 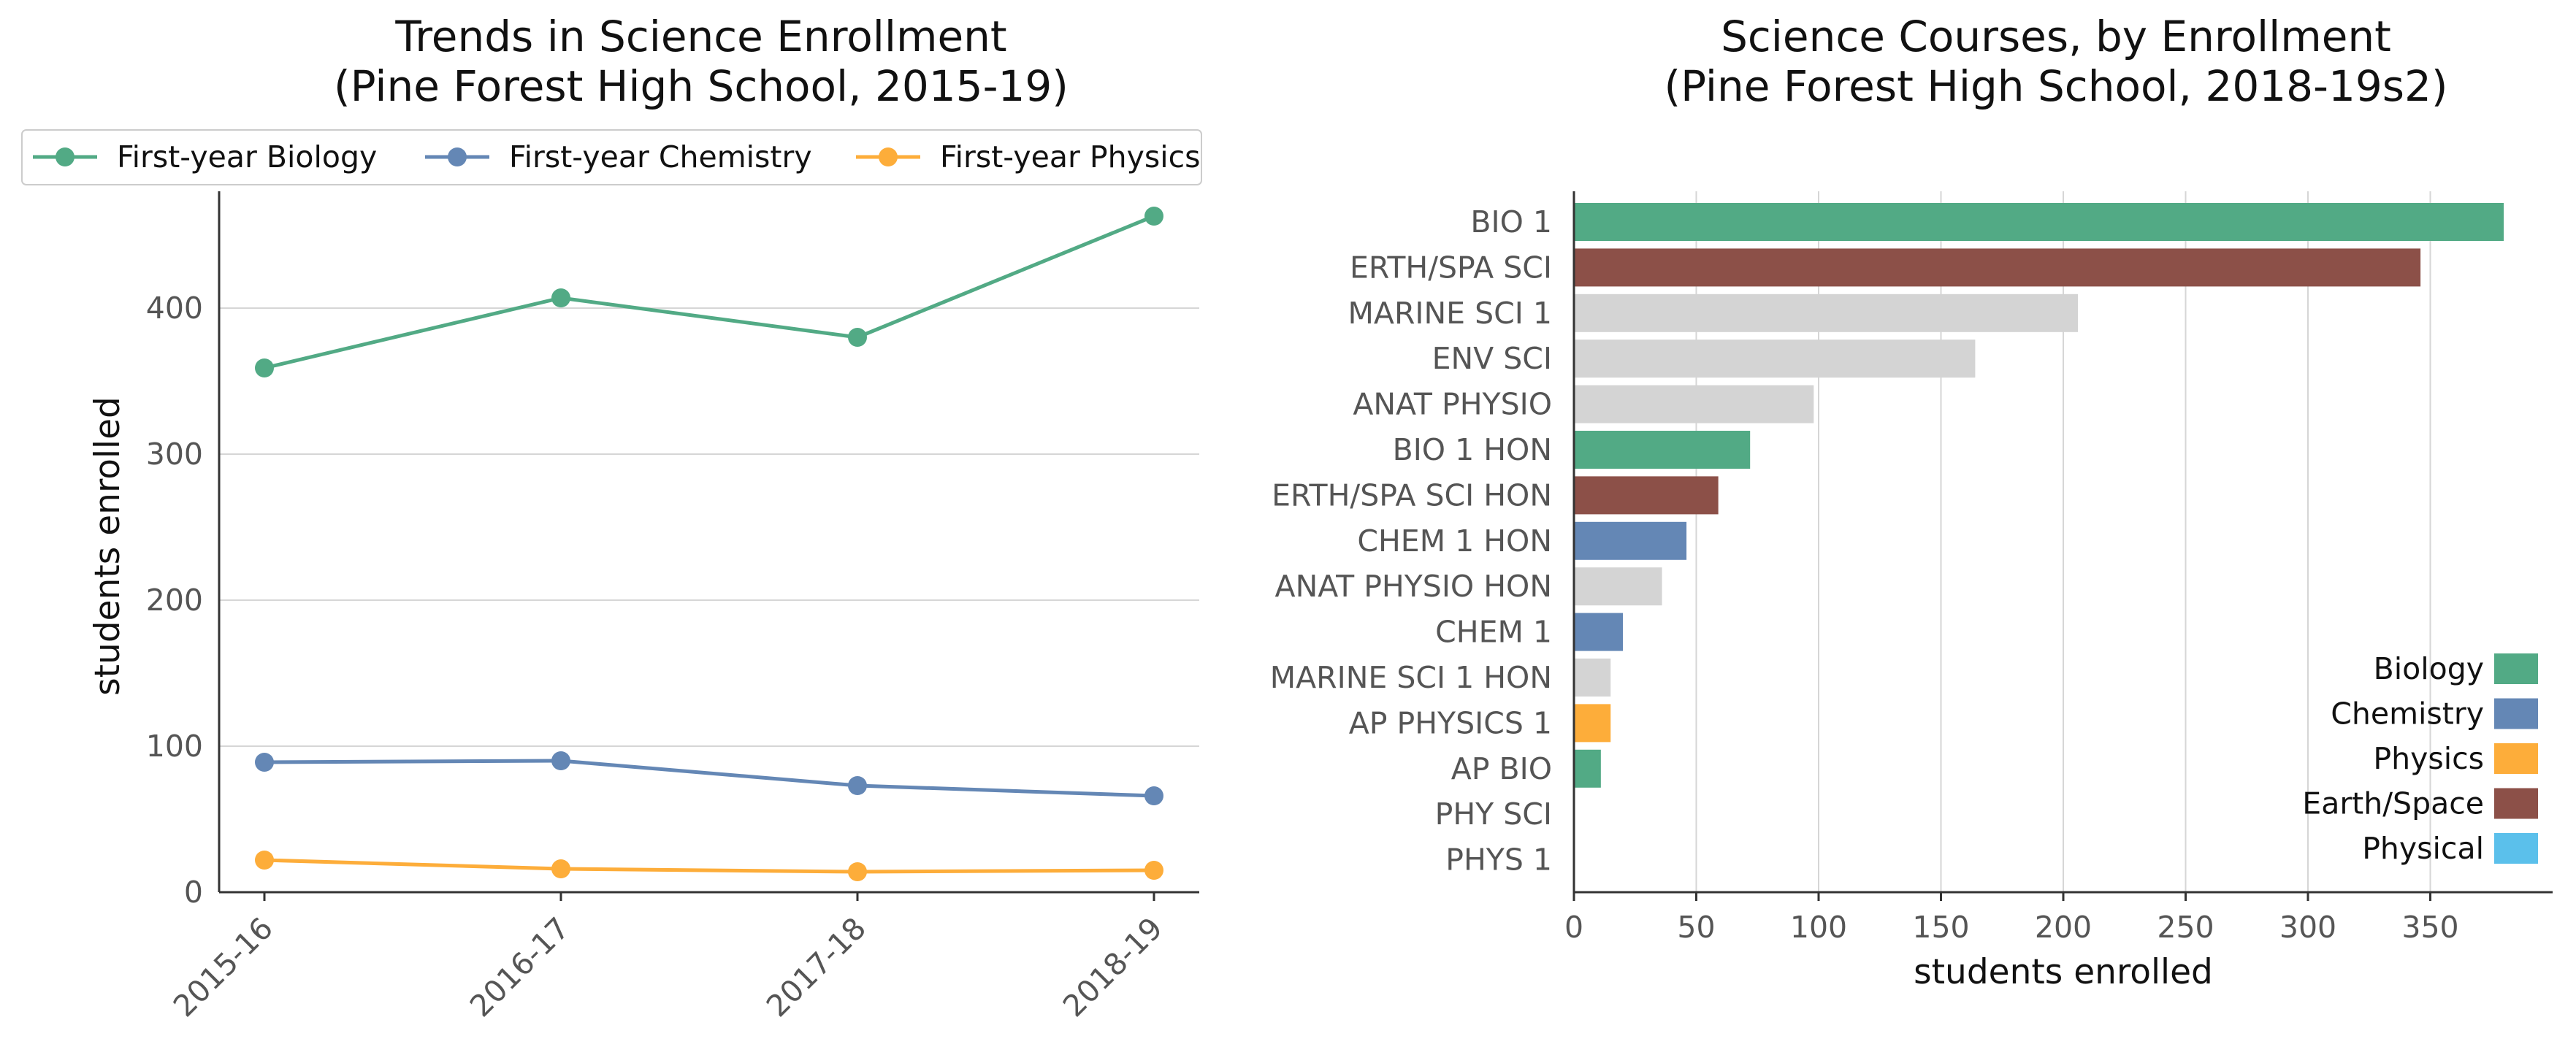 I want to click on category-label: CHEM 1, so click(x=1493, y=632).